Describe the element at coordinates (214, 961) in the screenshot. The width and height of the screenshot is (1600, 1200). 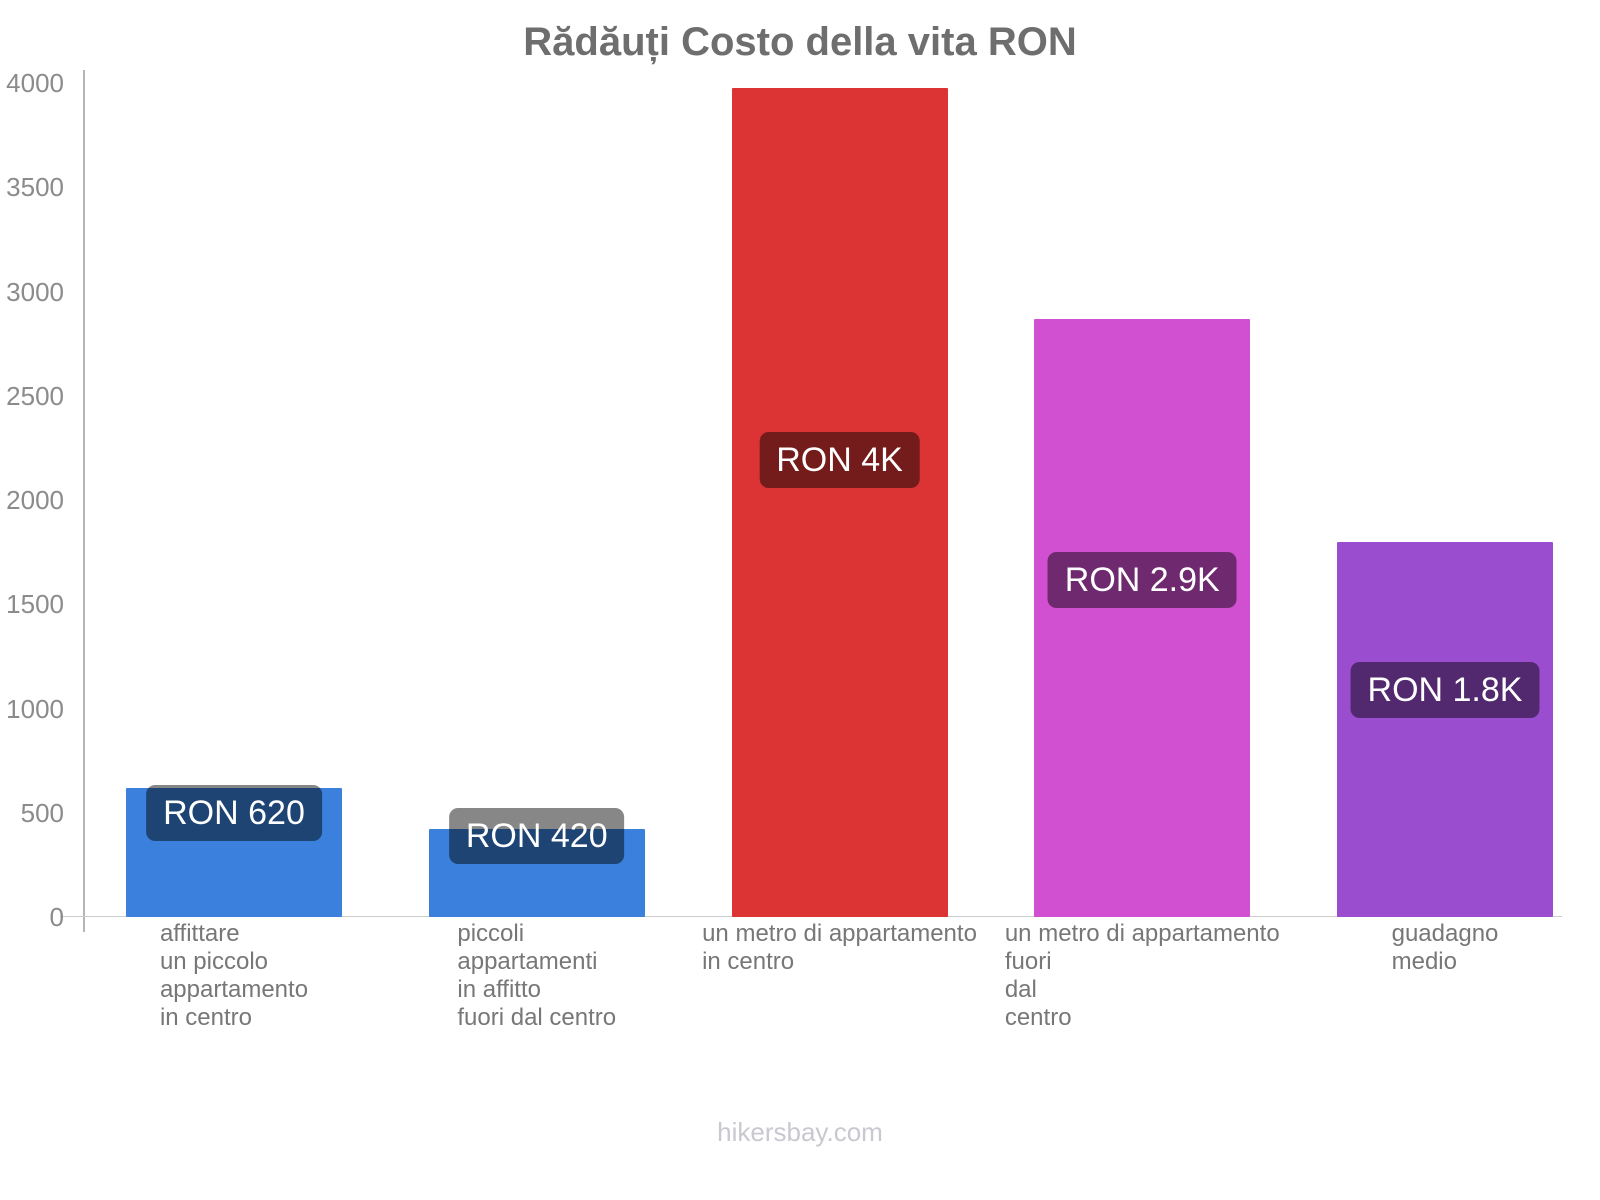
I see `category-label-line: un piccolo` at that location.